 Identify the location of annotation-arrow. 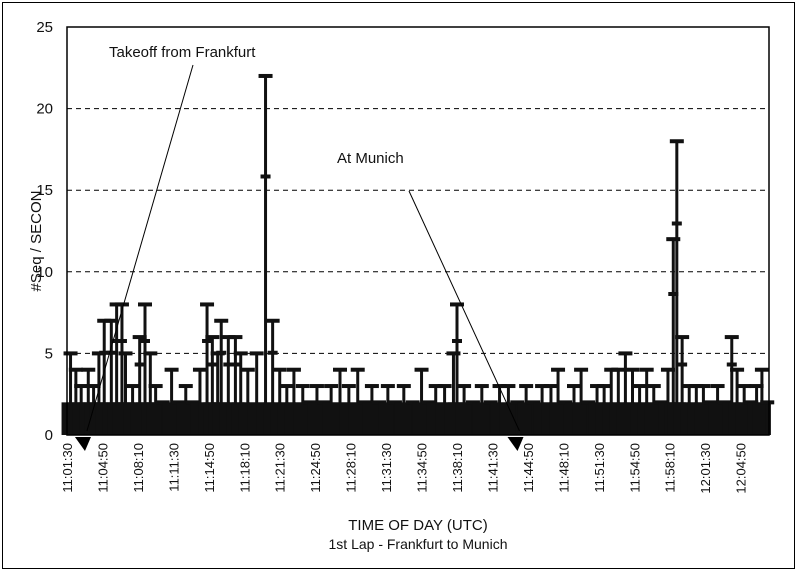
(515, 444).